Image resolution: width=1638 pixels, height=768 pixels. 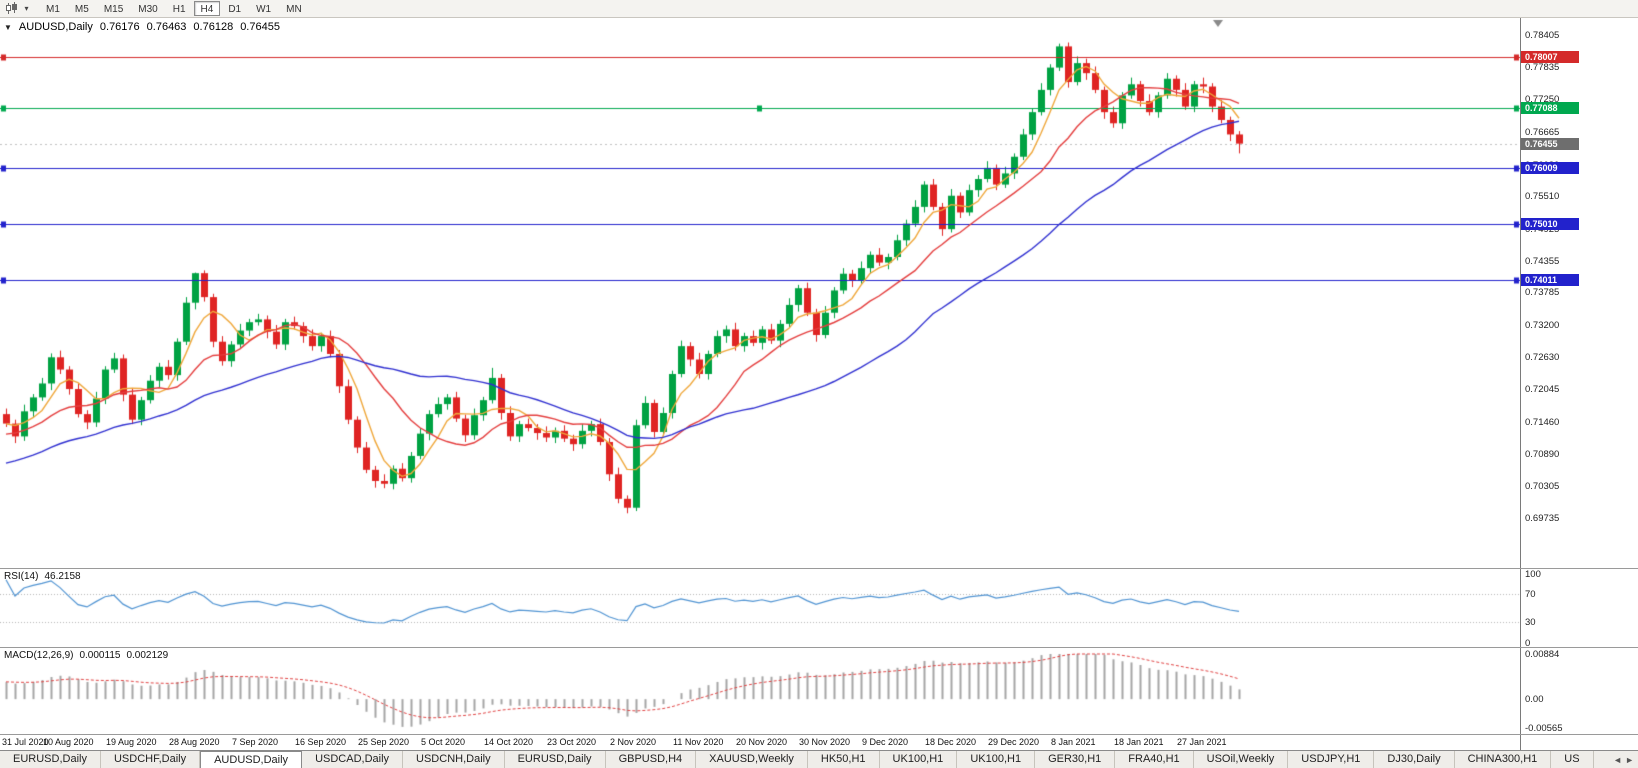 I want to click on price-tick: 0.70890, so click(x=1542, y=454).